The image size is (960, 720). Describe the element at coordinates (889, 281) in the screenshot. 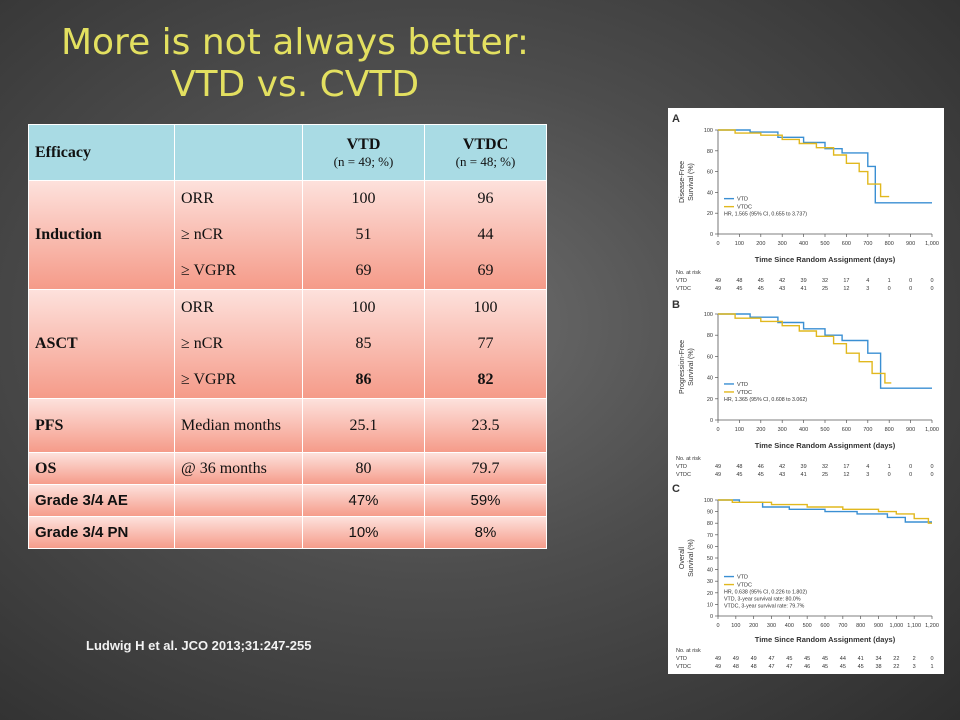

I see `panel-a-risk-value: 1` at that location.